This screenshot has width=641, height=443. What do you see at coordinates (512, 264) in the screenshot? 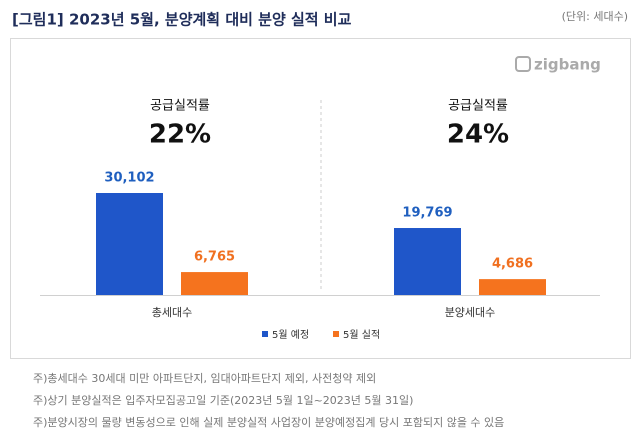
I see `value-label: 4,686` at bounding box center [512, 264].